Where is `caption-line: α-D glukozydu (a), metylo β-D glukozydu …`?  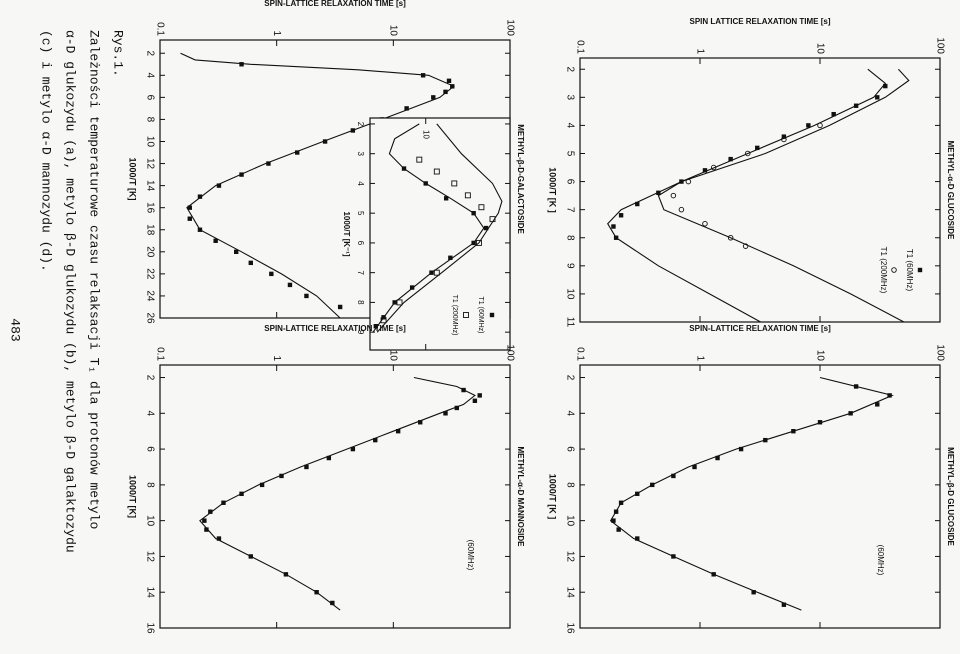
caption-line: α-D glukozydu (a), metylo β-D glukozydu … is located at coordinates (70, 291).